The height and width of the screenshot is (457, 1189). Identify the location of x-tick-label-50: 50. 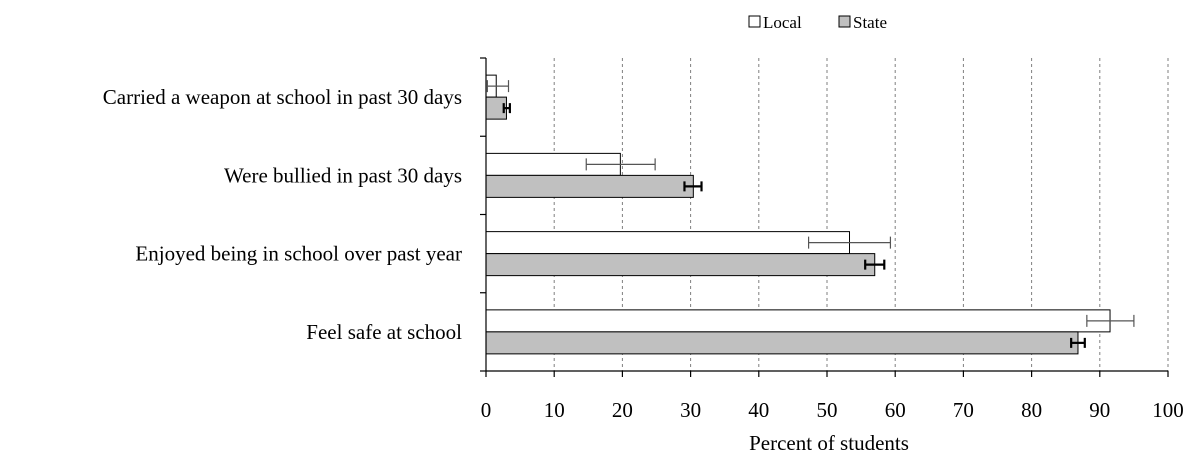
(827, 410).